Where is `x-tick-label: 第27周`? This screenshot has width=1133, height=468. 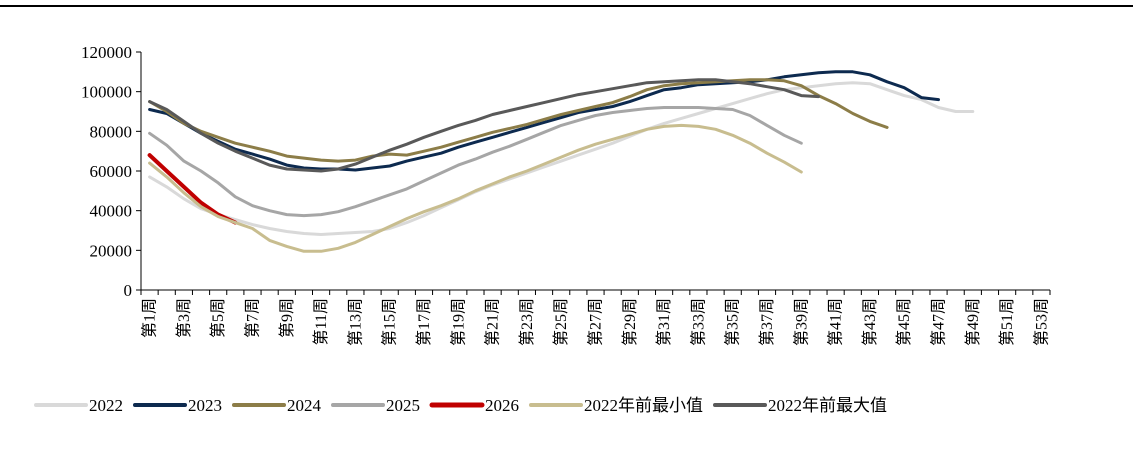
x-tick-label: 第27周 is located at coordinates (596, 322).